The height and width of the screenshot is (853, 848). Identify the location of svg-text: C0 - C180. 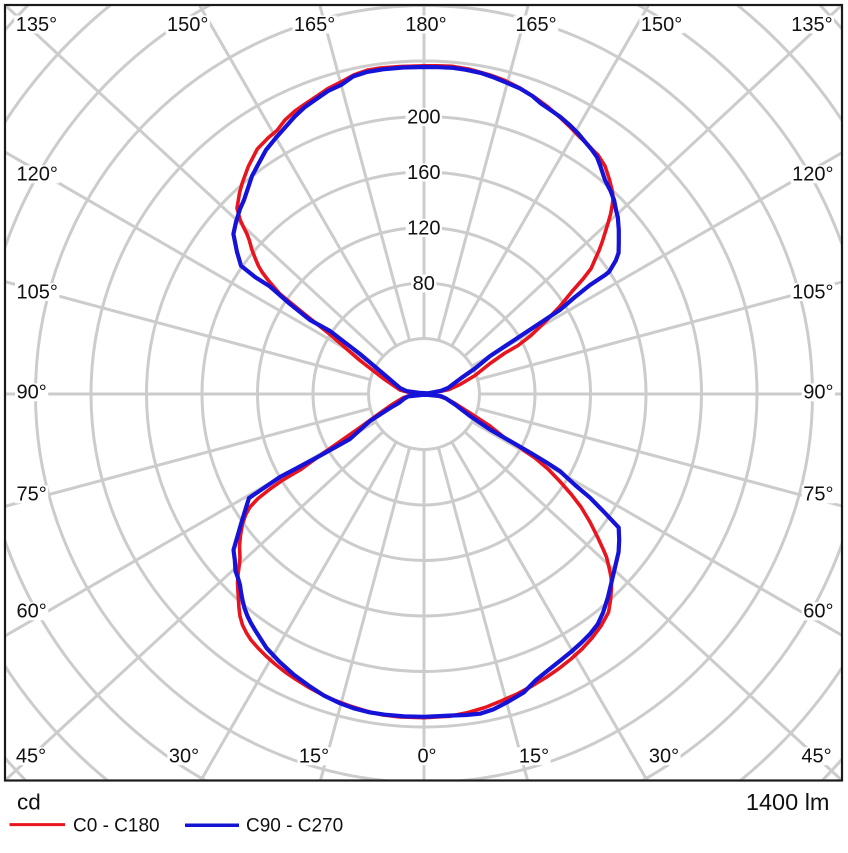
(116, 826).